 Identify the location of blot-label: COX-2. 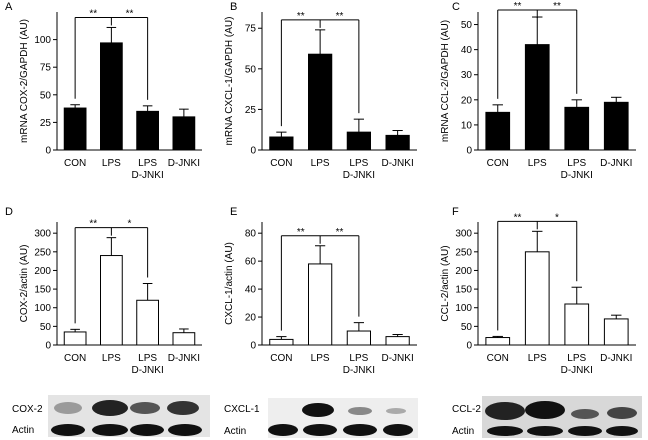
(27, 409).